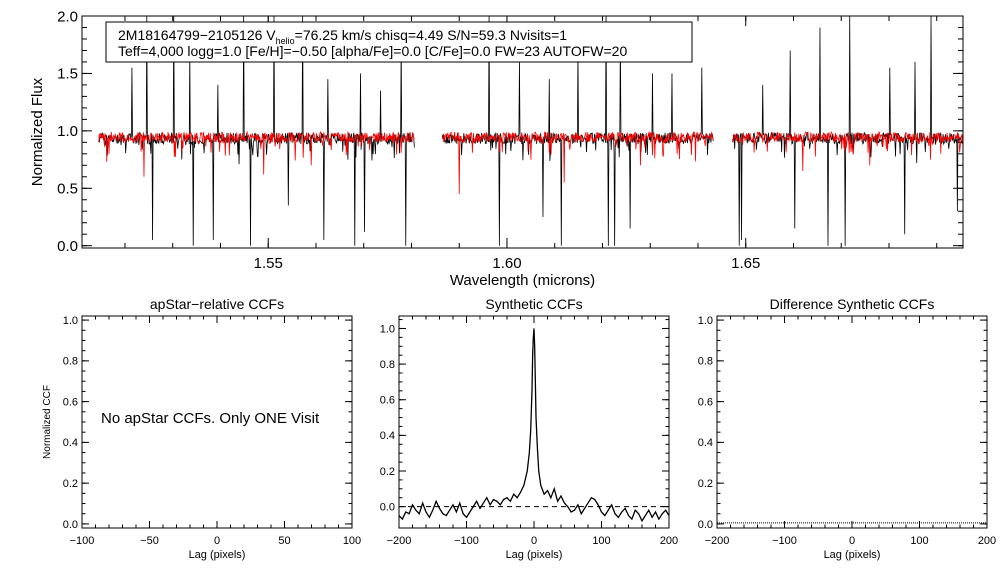 The width and height of the screenshot is (1008, 576). Describe the element at coordinates (534, 425) in the screenshot. I see `series-ccf` at that location.